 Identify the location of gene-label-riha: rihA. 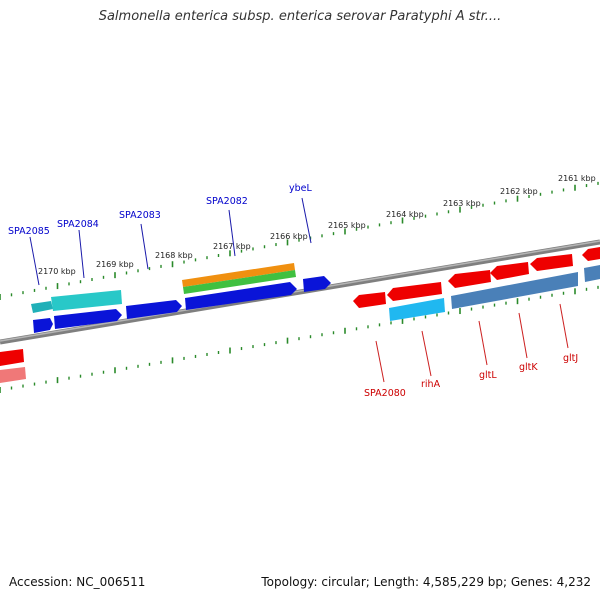
(431, 384).